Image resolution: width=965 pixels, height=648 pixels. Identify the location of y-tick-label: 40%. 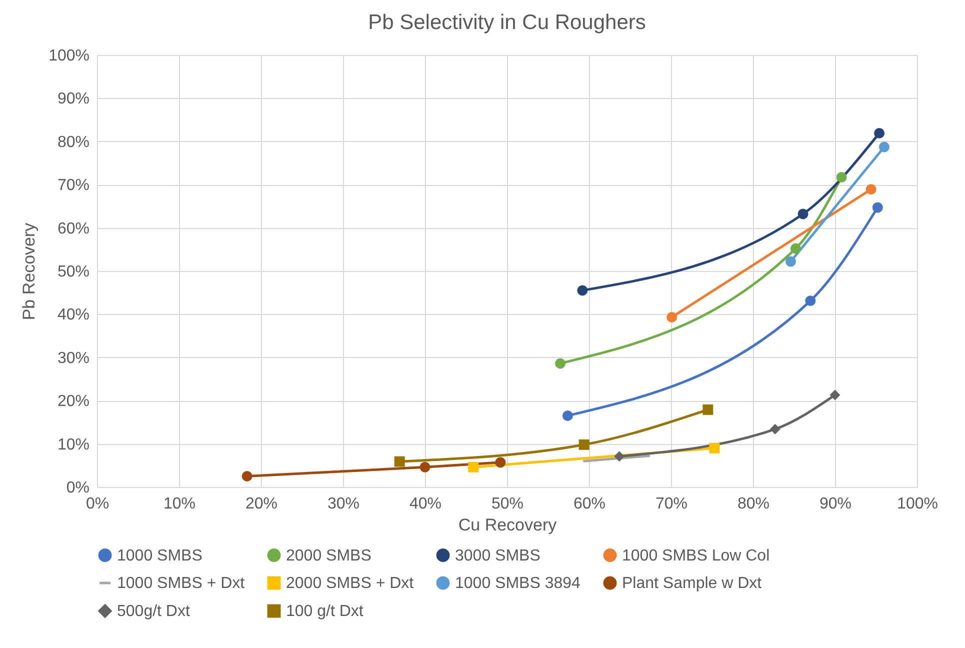
(73, 315).